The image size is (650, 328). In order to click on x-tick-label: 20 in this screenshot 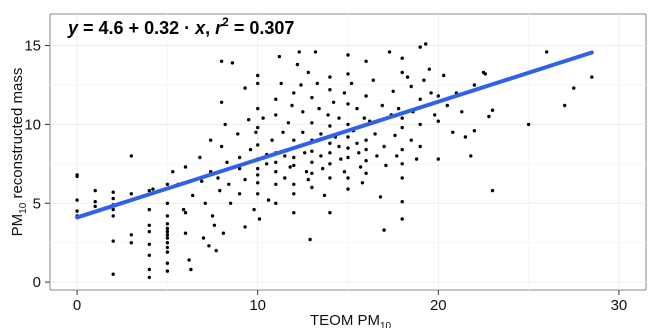, I will do `click(438, 305)`.